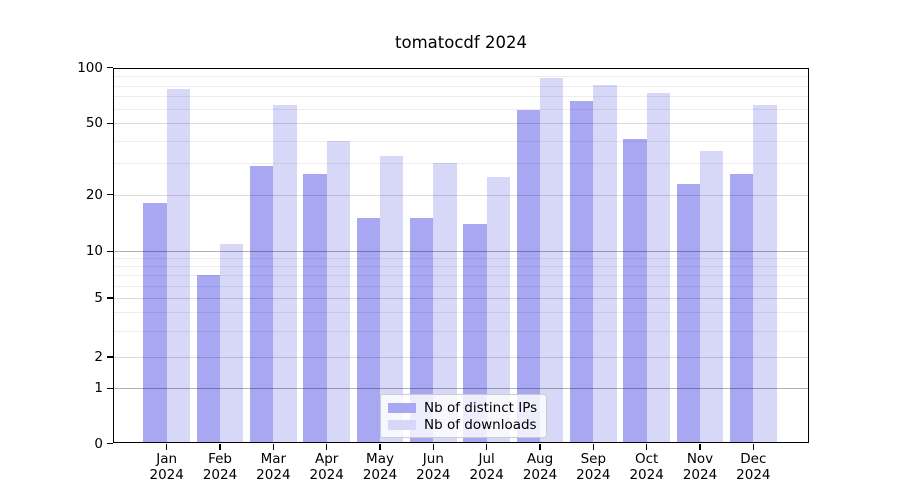 The height and width of the screenshot is (500, 900). I want to click on x-tick-month: Mar, so click(273, 459).